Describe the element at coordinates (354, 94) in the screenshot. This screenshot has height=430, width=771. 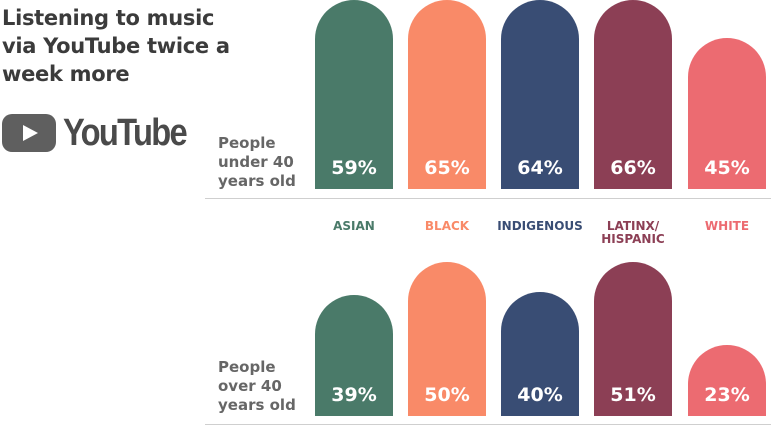
I see `bar-under40-1: 59%` at that location.